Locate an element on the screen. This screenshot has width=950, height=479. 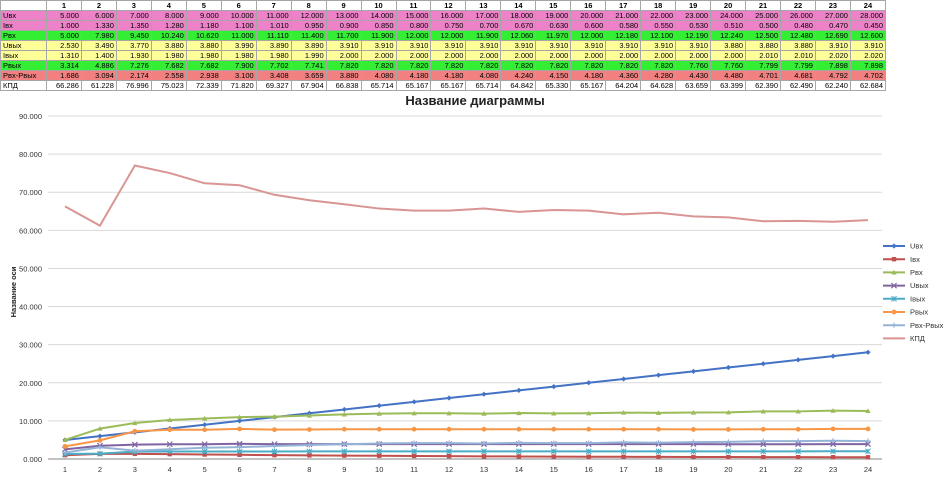
table-cell: 1.310 is located at coordinates (64, 55).